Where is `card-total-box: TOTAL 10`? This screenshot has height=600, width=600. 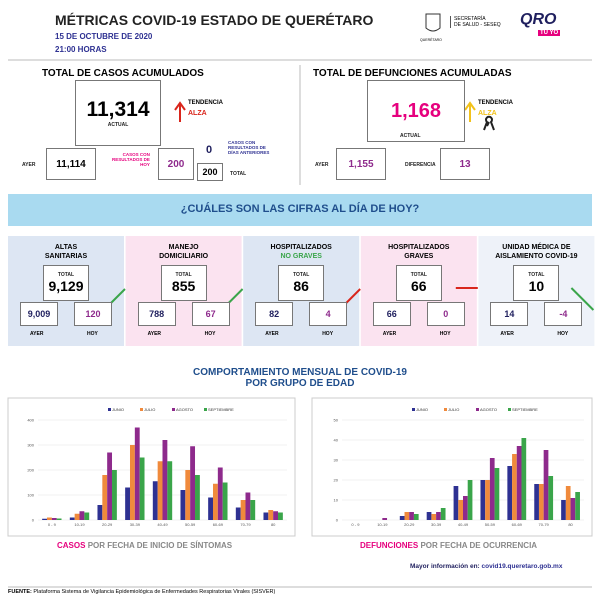
card-total-box: TOTAL 10 is located at coordinates (536, 283).